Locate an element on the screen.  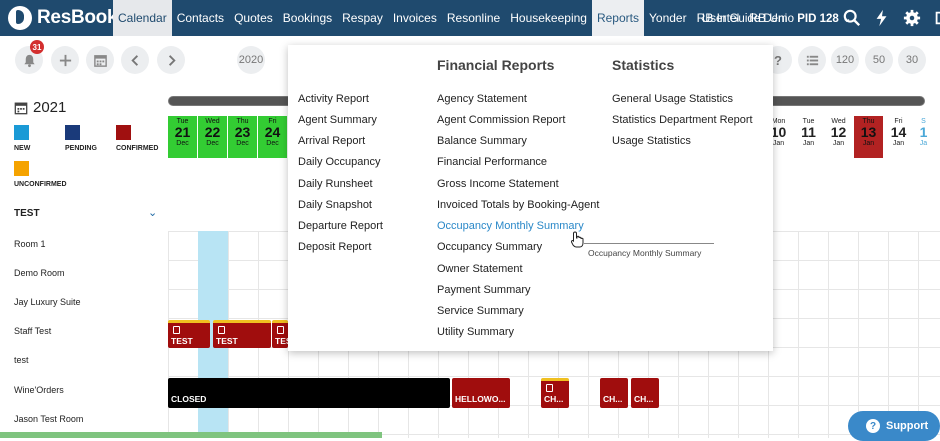
days-120-pill: 120 is located at coordinates (845, 60).